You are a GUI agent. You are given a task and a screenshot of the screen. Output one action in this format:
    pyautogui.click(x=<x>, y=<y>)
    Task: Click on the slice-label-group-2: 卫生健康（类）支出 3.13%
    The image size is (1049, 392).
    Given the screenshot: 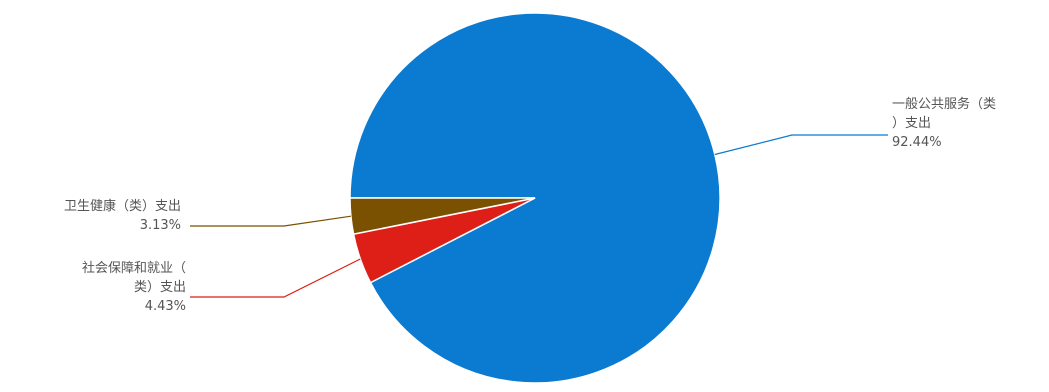 What is the action you would take?
    pyautogui.click(x=122, y=215)
    